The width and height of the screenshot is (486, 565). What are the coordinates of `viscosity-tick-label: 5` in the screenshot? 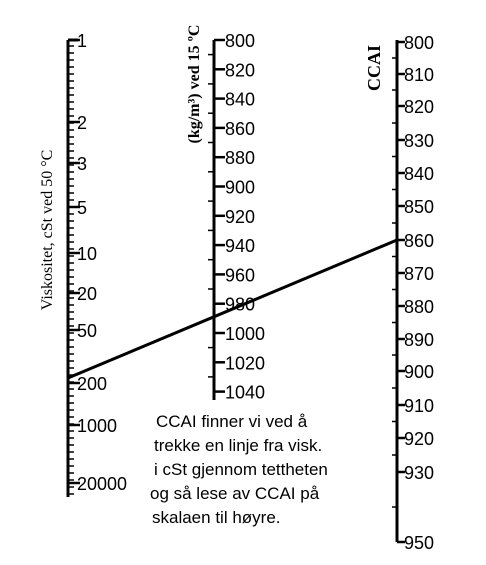 It's located at (82, 208).